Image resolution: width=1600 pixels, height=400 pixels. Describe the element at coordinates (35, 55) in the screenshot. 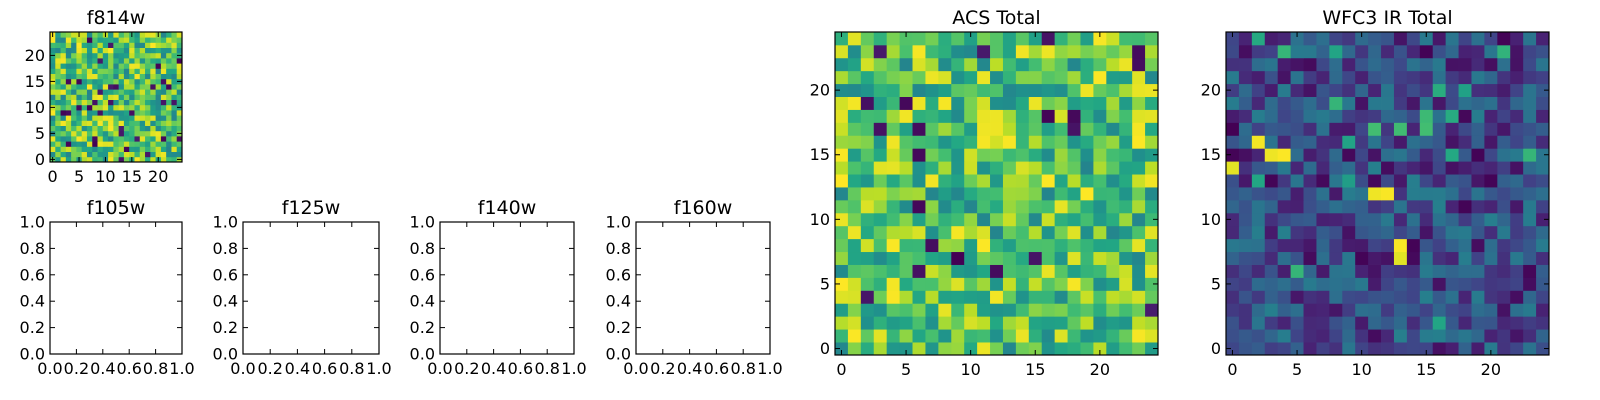

I see `y-tick-label: 20` at that location.